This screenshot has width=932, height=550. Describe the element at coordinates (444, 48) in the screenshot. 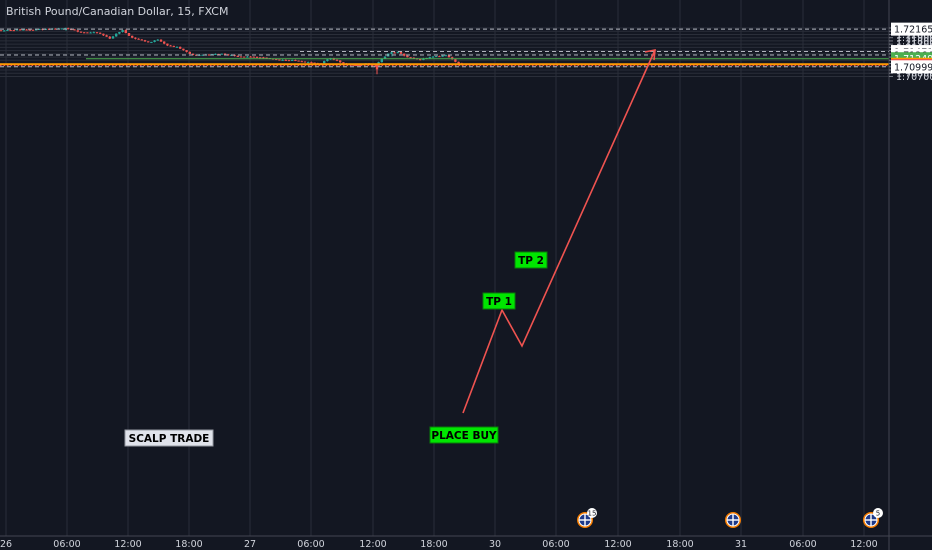

I see `price-levels` at that location.